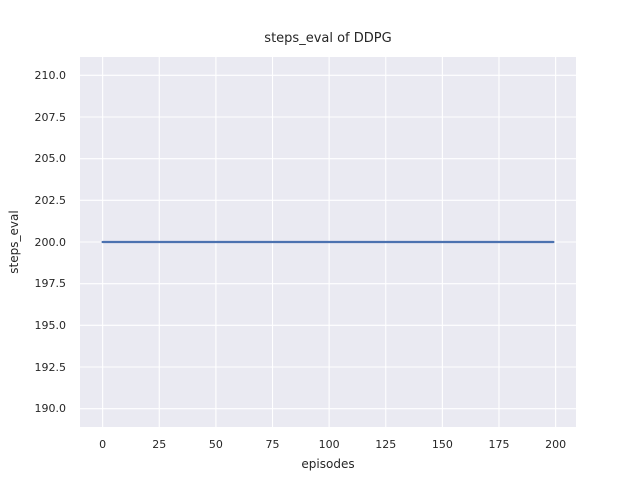 The height and width of the screenshot is (480, 640). What do you see at coordinates (556, 444) in the screenshot?
I see `x-tick-label: 200` at bounding box center [556, 444].